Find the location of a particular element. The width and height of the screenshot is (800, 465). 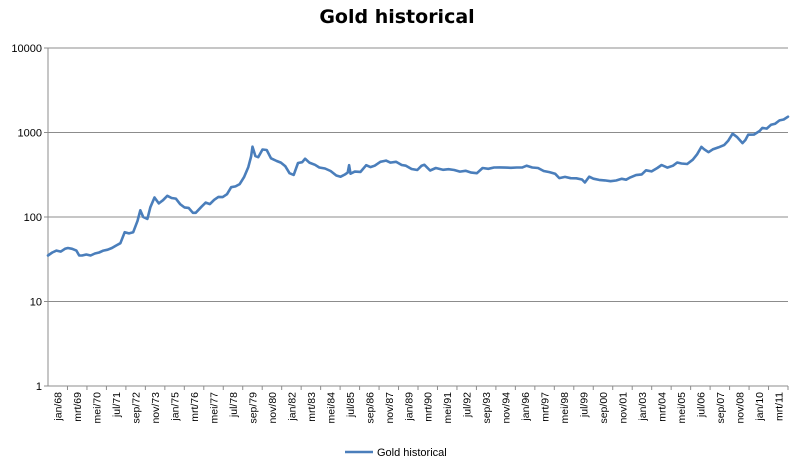

x-tick-label-mrt-11: mrt/11 is located at coordinates (779, 406).